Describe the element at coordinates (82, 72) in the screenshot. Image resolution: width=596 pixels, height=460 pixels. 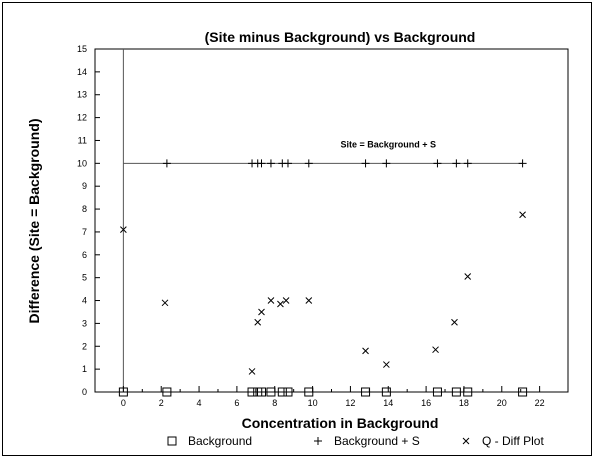
I see `y-tick-label: 14` at that location.